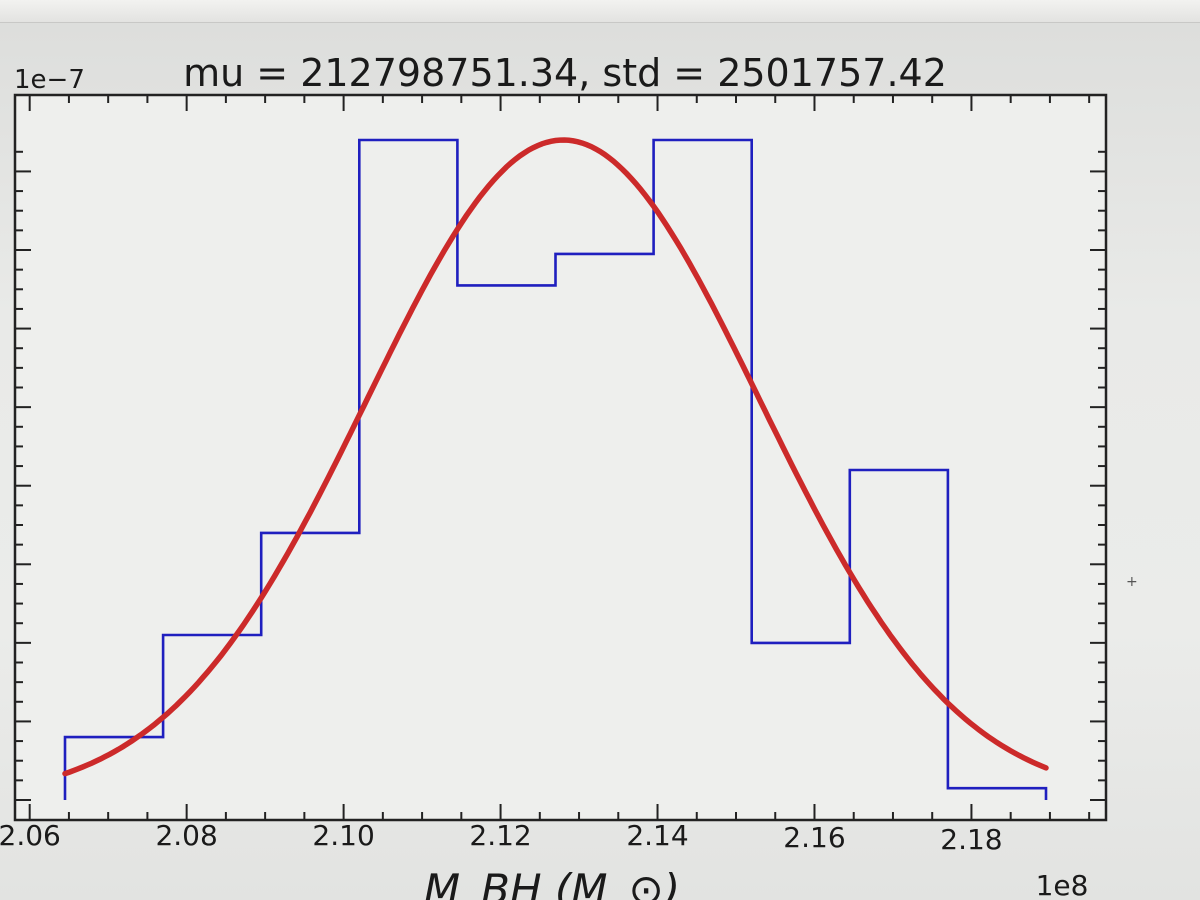  I want to click on x-tick-label: 2.16, so click(814, 837).